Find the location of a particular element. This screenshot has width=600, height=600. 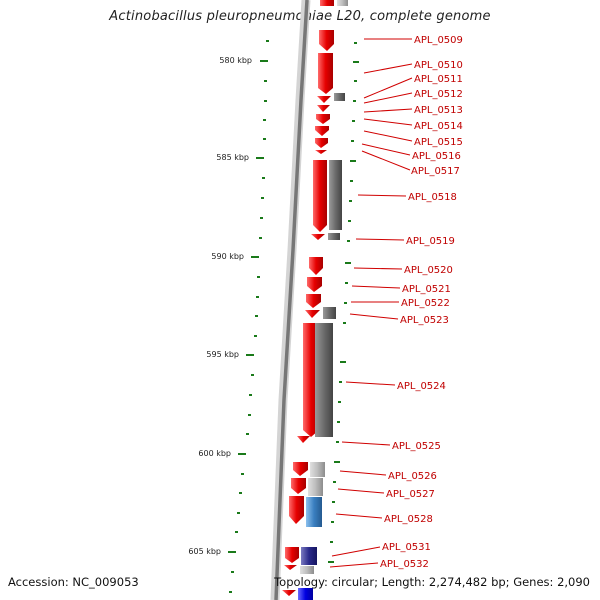

scale-label: 580 kbp is located at coordinates (235, 60).